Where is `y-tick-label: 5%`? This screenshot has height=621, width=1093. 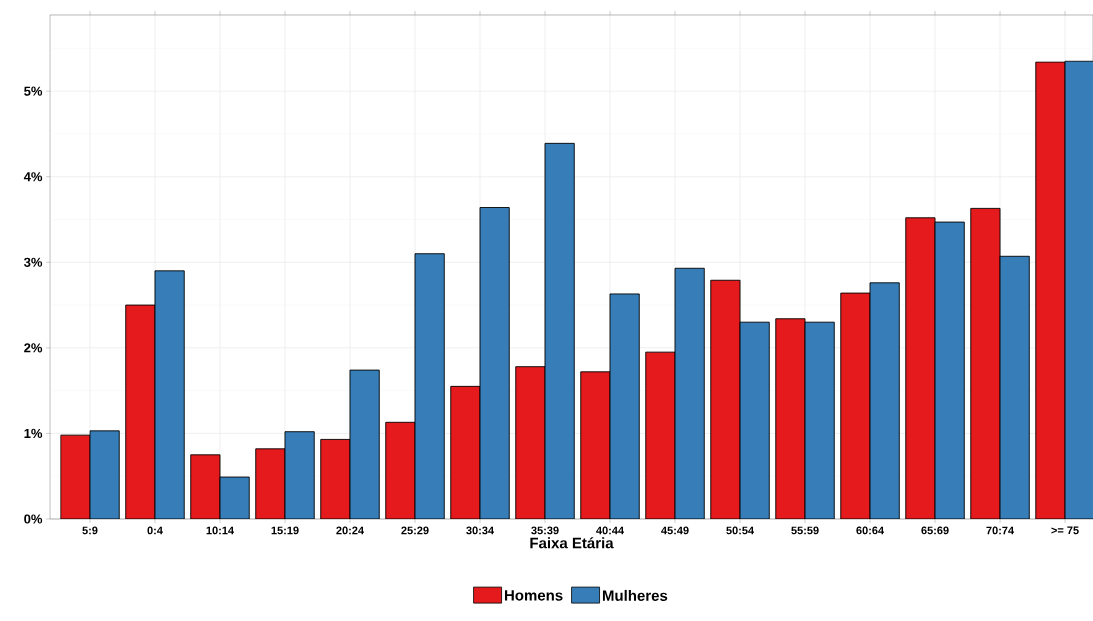 y-tick-label: 5% is located at coordinates (33, 91).